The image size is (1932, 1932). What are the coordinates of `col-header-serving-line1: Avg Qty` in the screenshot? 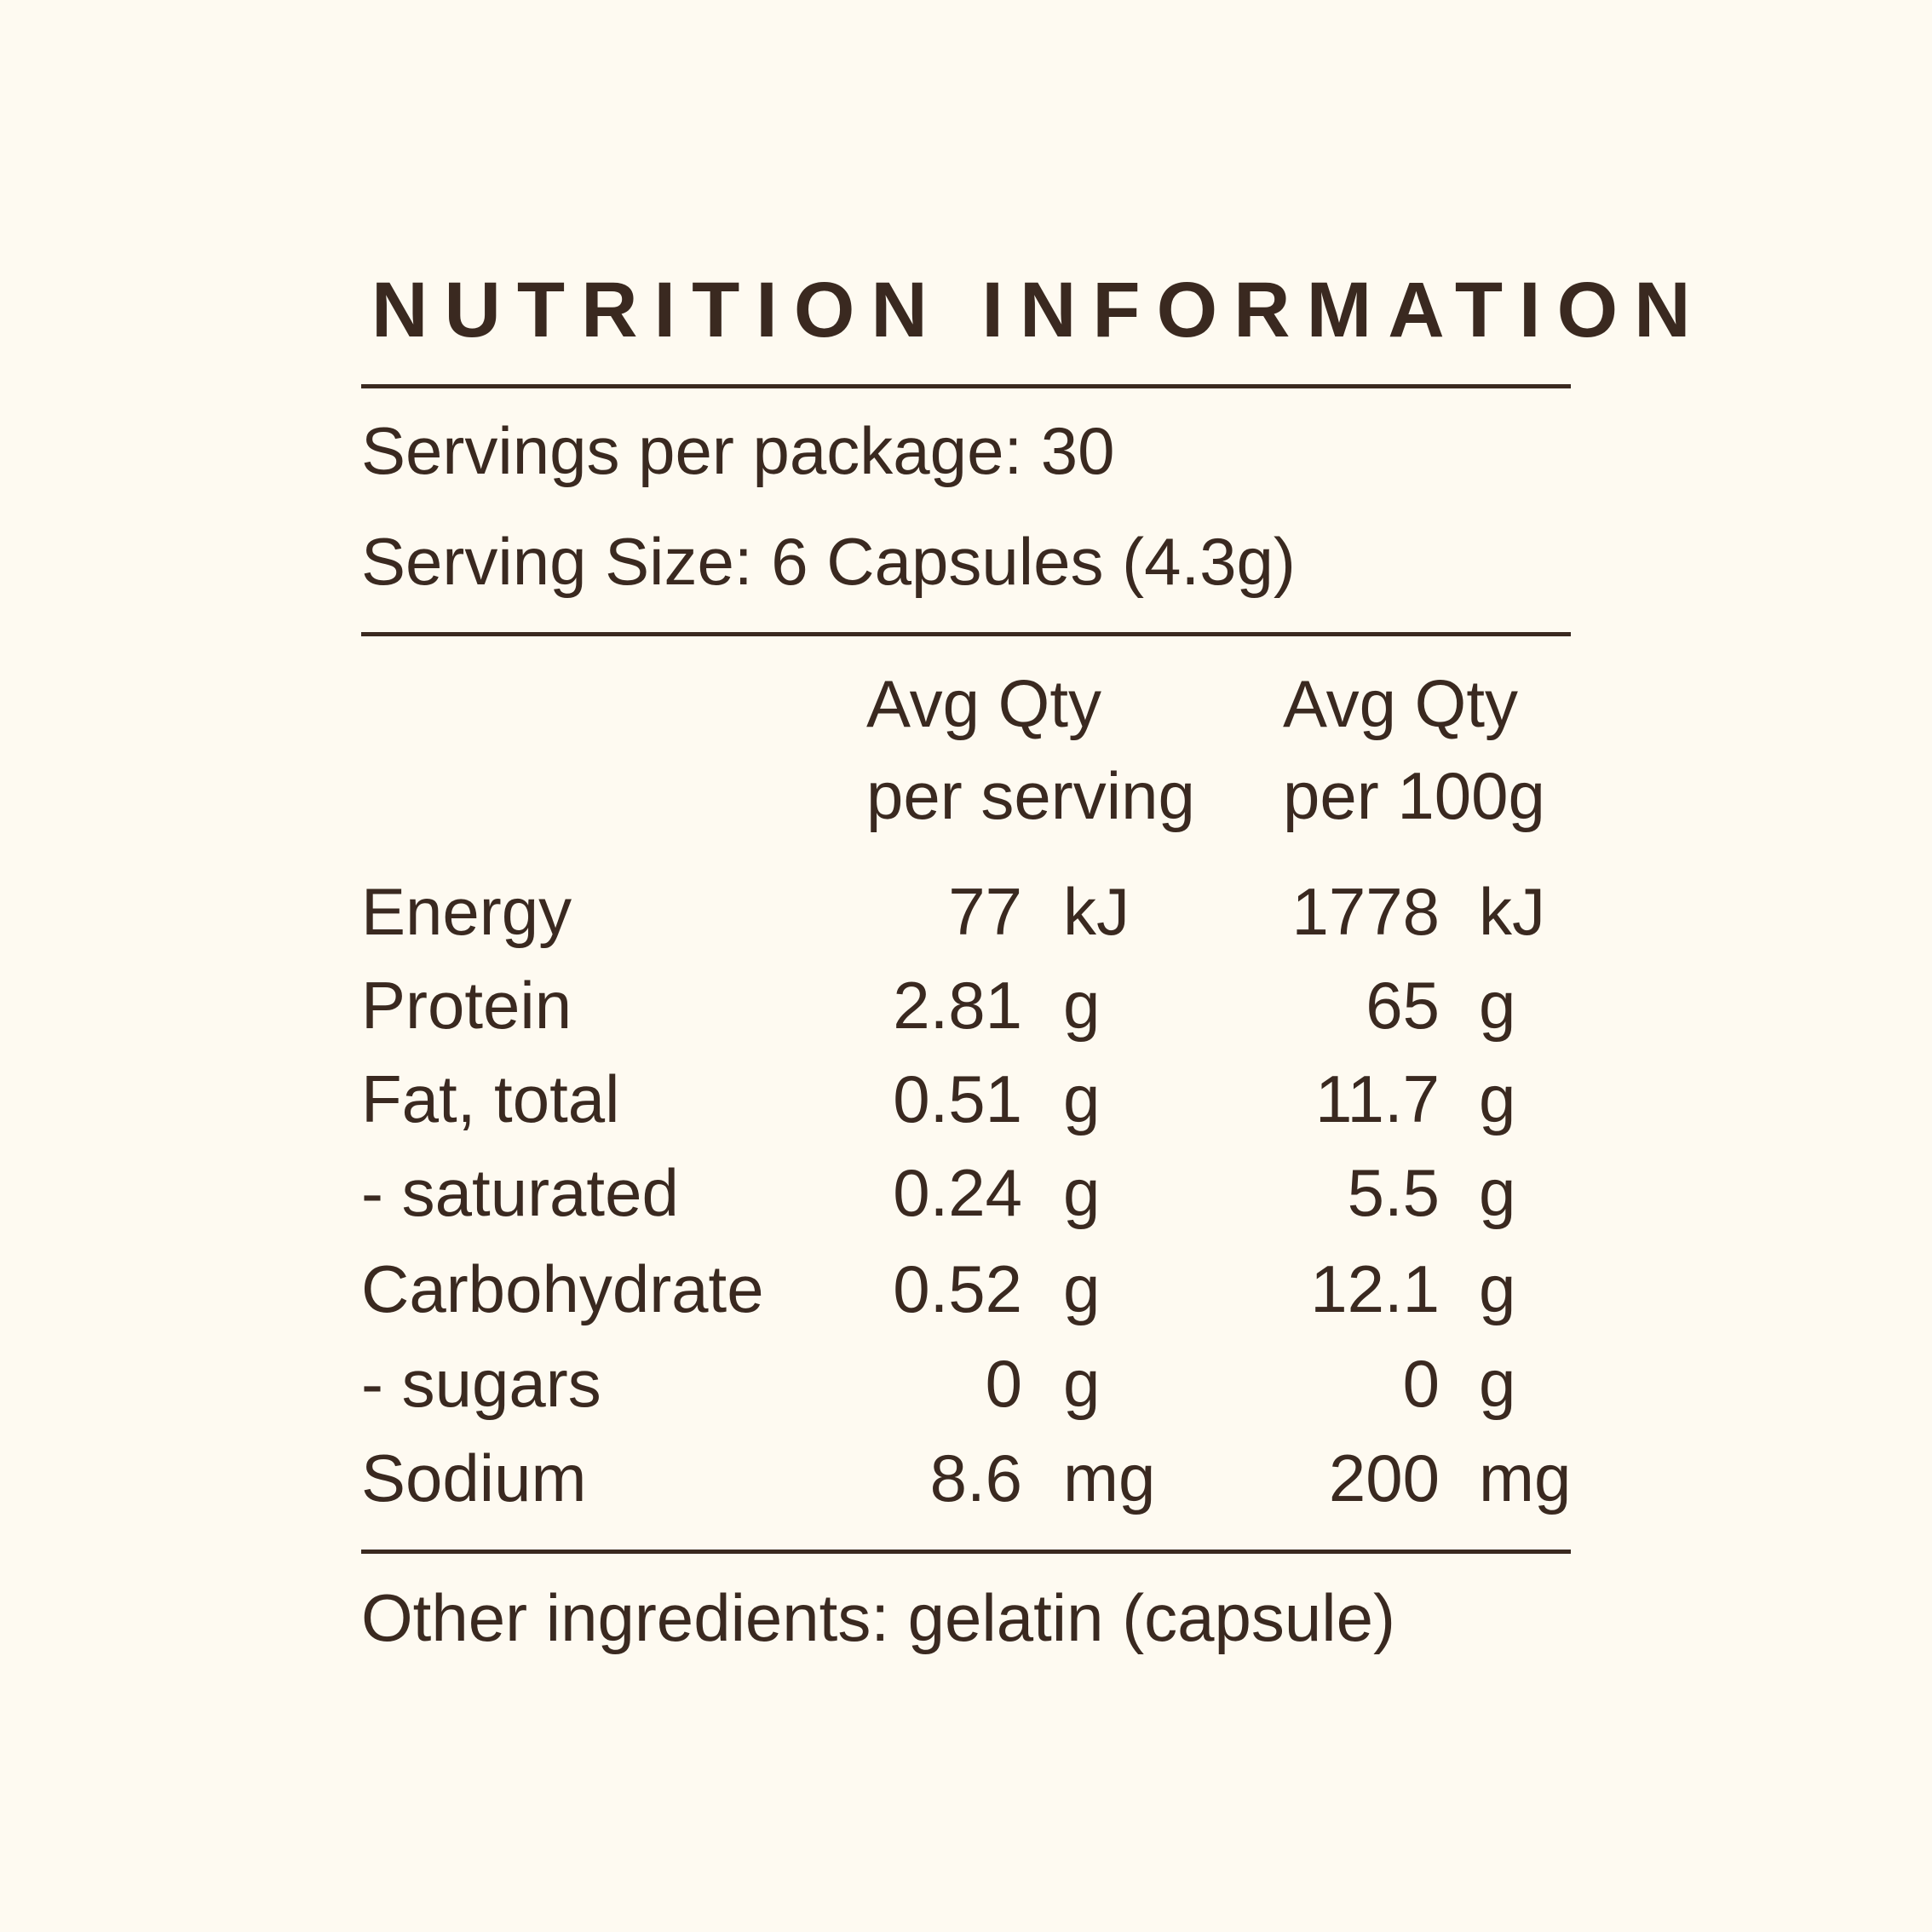 It's located at (984, 704).